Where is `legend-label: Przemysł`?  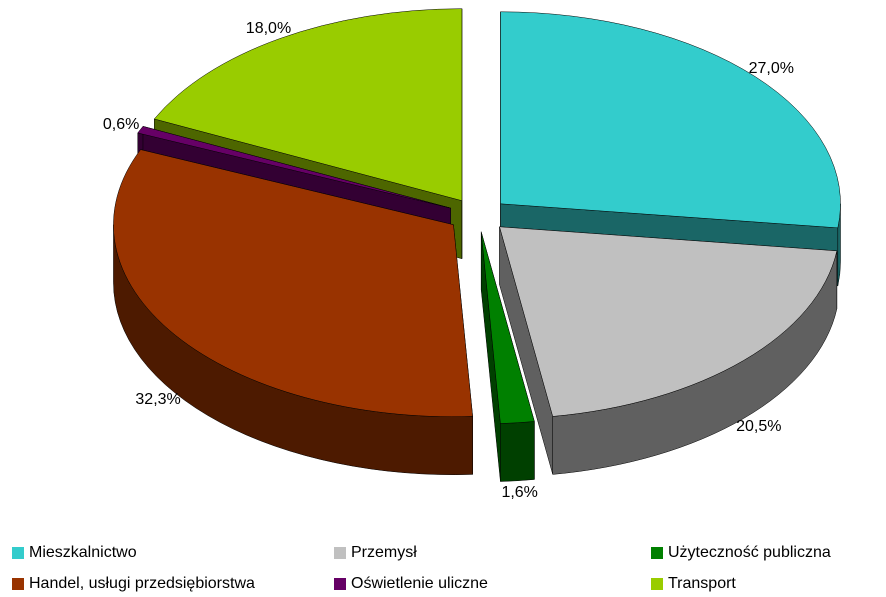
legend-label: Przemysł is located at coordinates (384, 552).